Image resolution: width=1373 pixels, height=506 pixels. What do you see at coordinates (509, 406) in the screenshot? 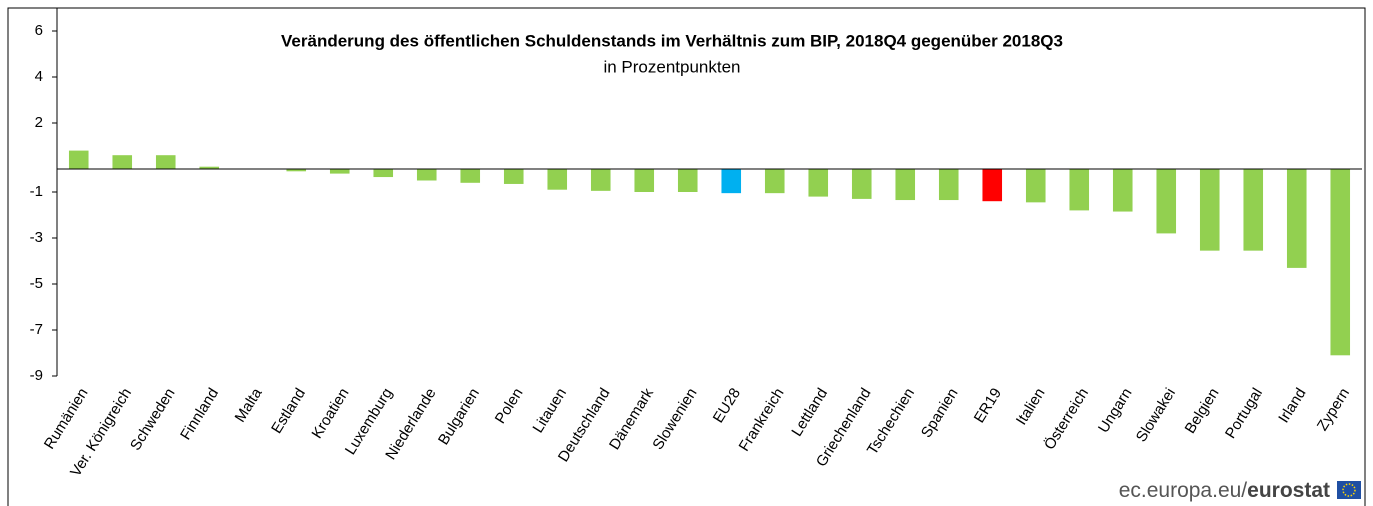
I see `x-tick-label: Polen` at bounding box center [509, 406].